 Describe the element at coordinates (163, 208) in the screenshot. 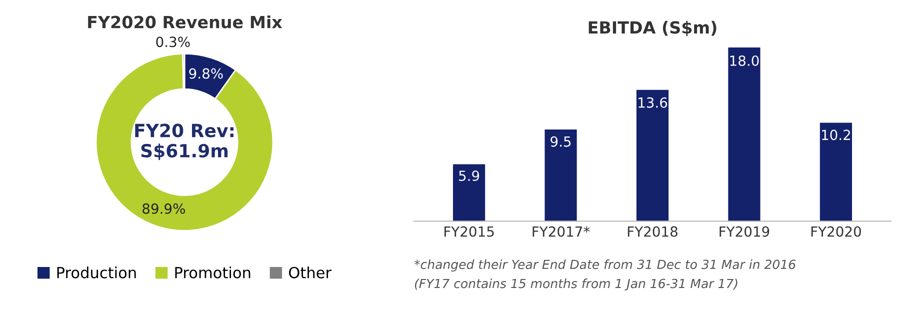

I see `data-label: 89.9%` at that location.